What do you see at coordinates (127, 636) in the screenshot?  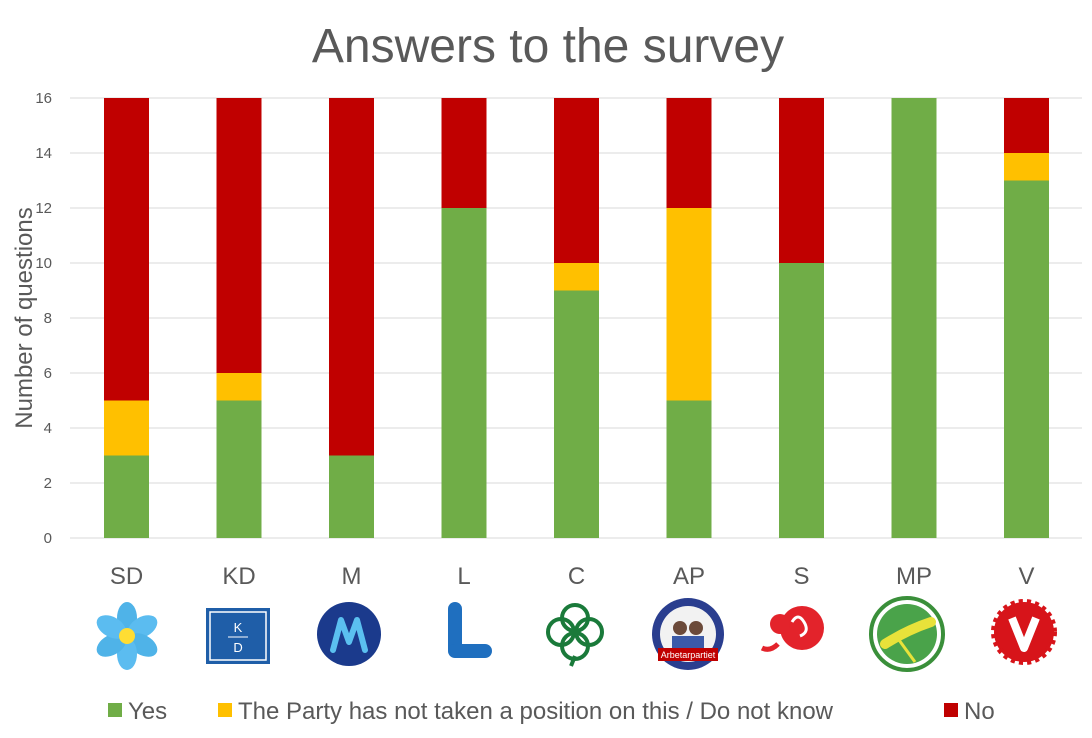 I see `blue-flower-logo` at bounding box center [127, 636].